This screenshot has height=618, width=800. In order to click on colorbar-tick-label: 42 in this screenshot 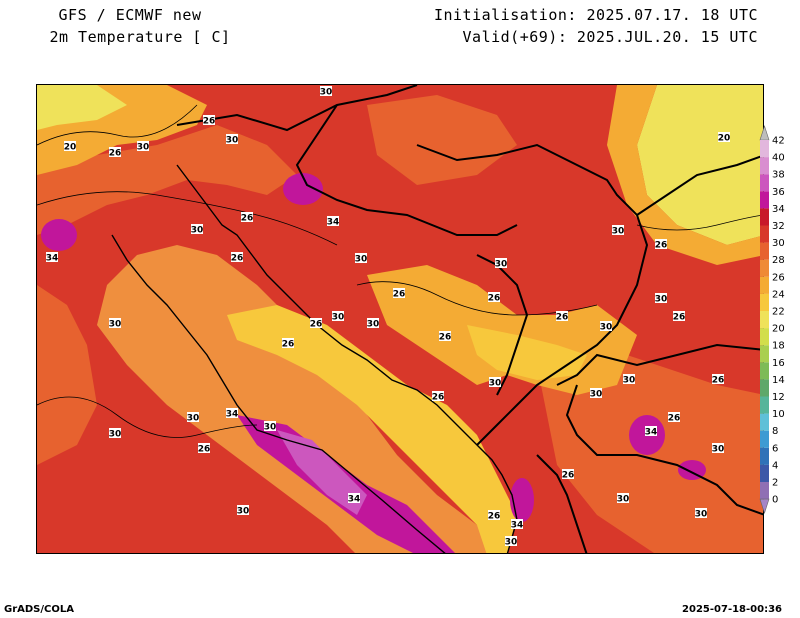, I will do `click(778, 141)`.